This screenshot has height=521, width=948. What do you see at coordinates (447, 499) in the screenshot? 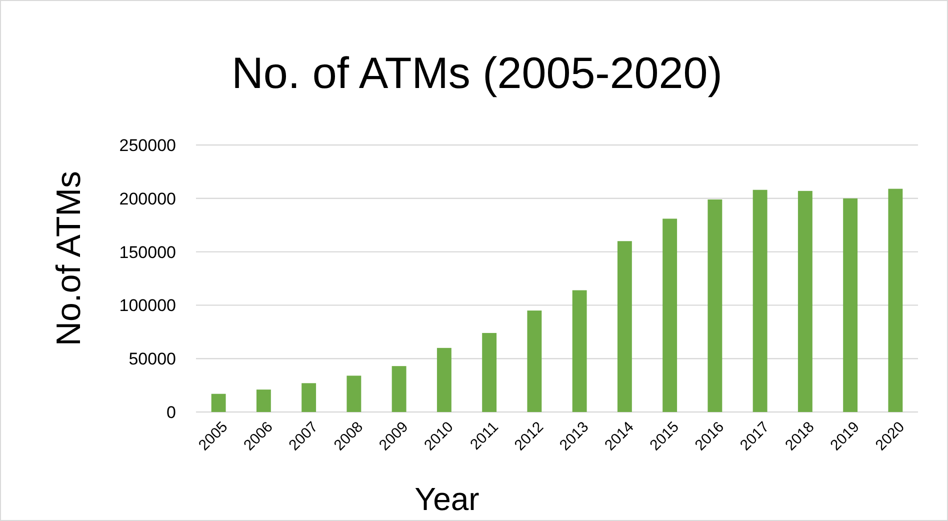
I see `x-axis-title: Year` at bounding box center [447, 499].